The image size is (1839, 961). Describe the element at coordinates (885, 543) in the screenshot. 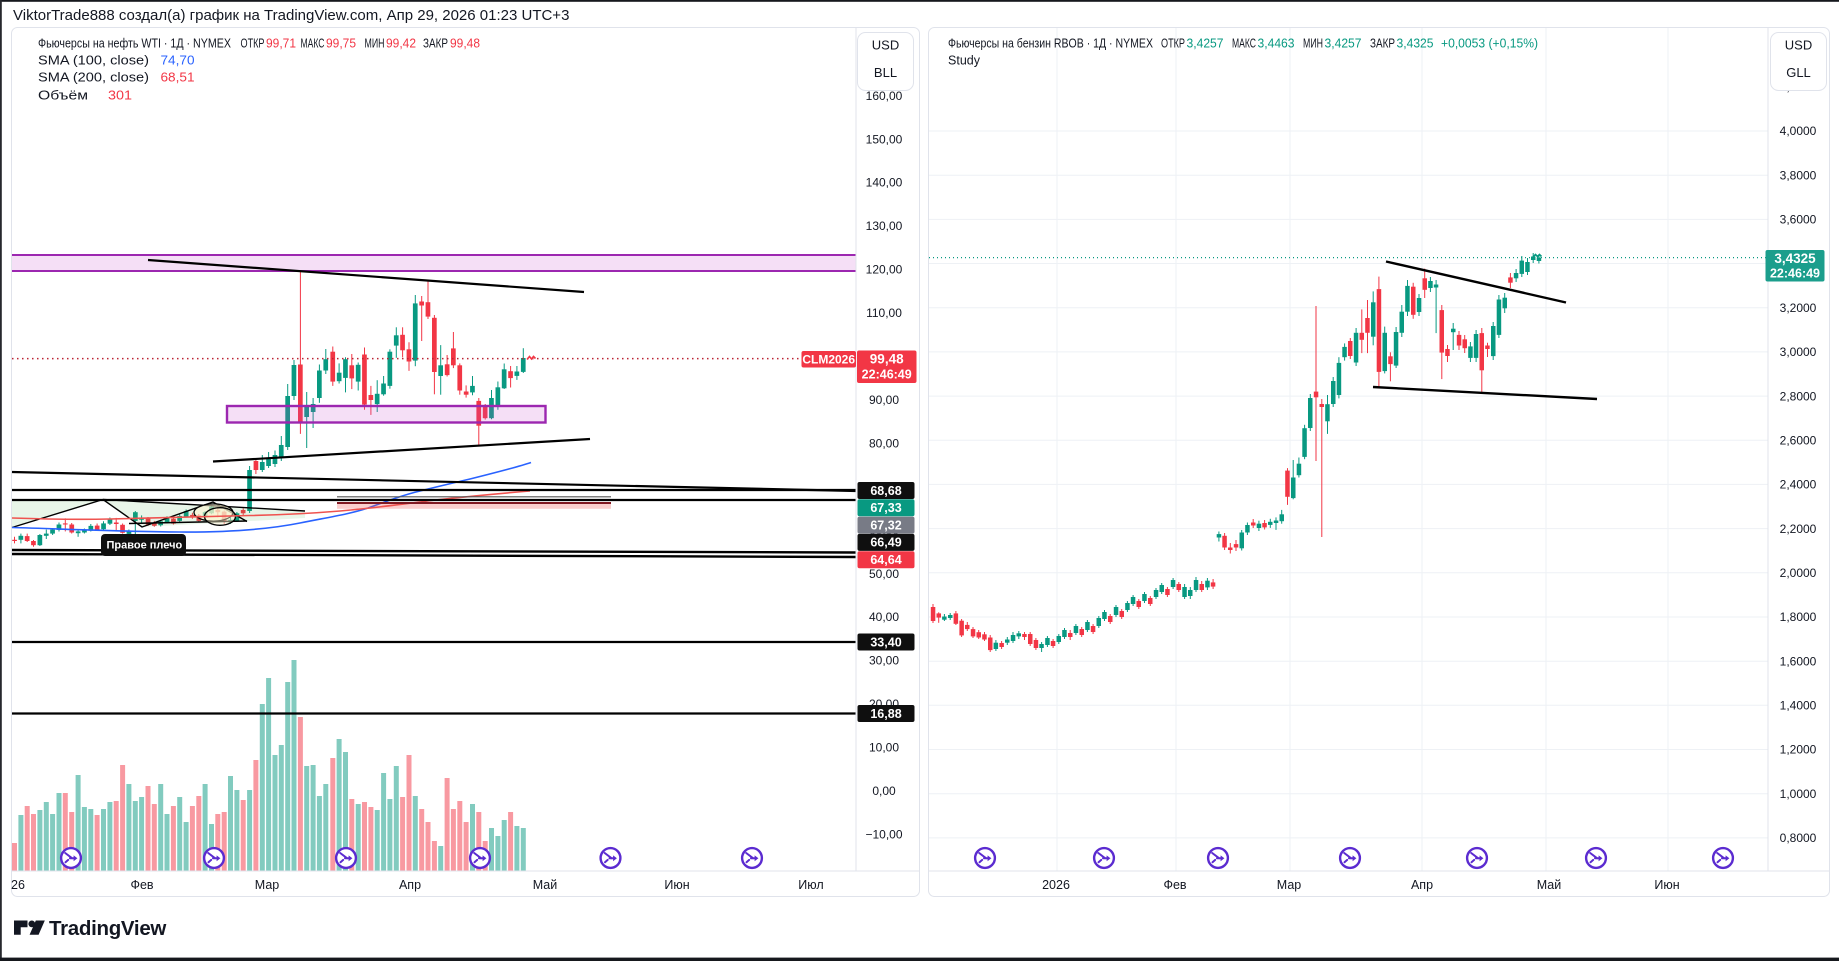

I see `svg-text: 66,49` at that location.